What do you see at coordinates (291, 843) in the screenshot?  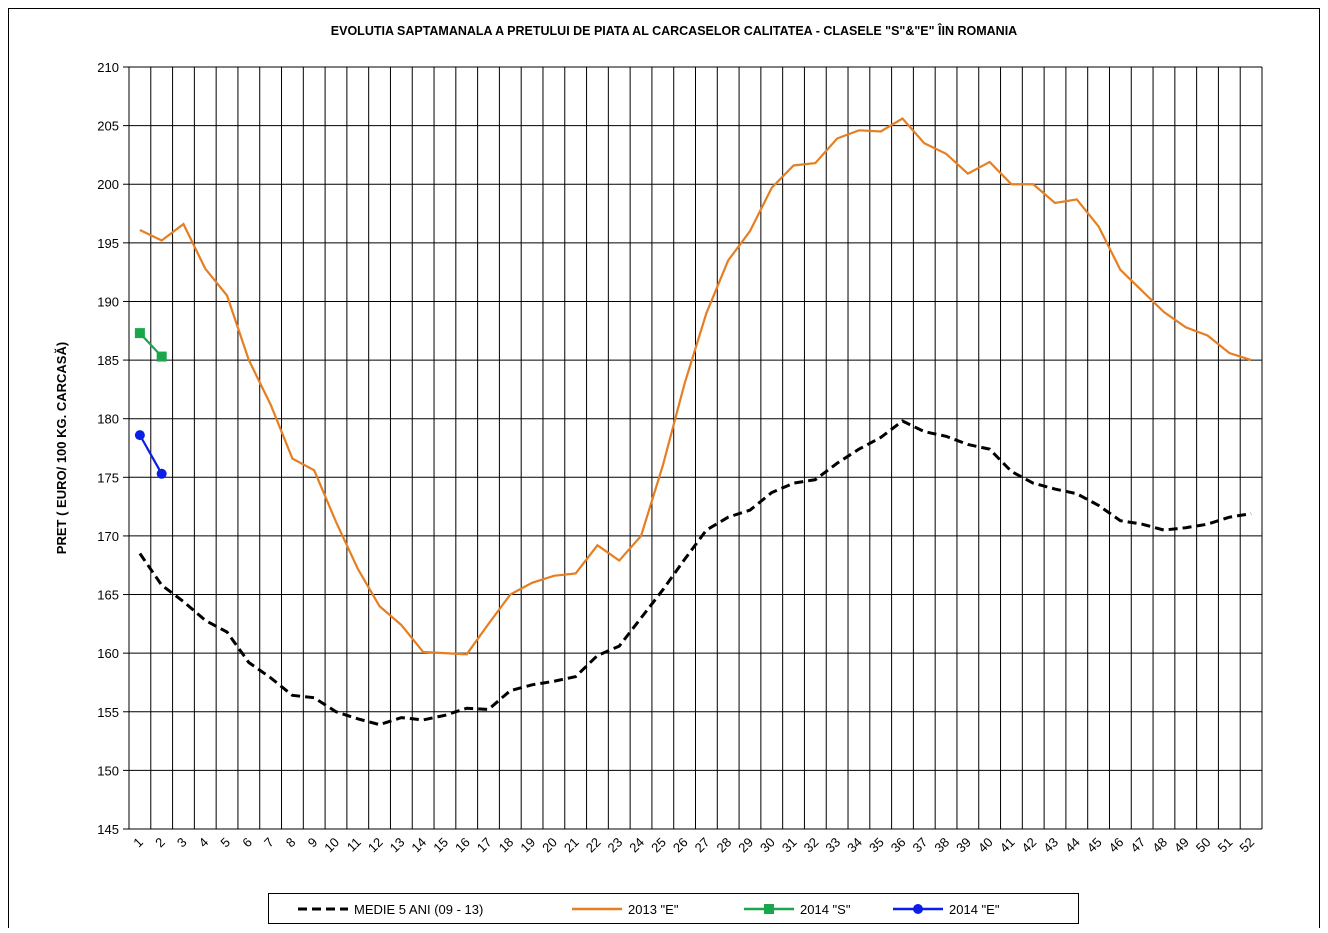 I see `x-tick-label: 8` at bounding box center [291, 843].